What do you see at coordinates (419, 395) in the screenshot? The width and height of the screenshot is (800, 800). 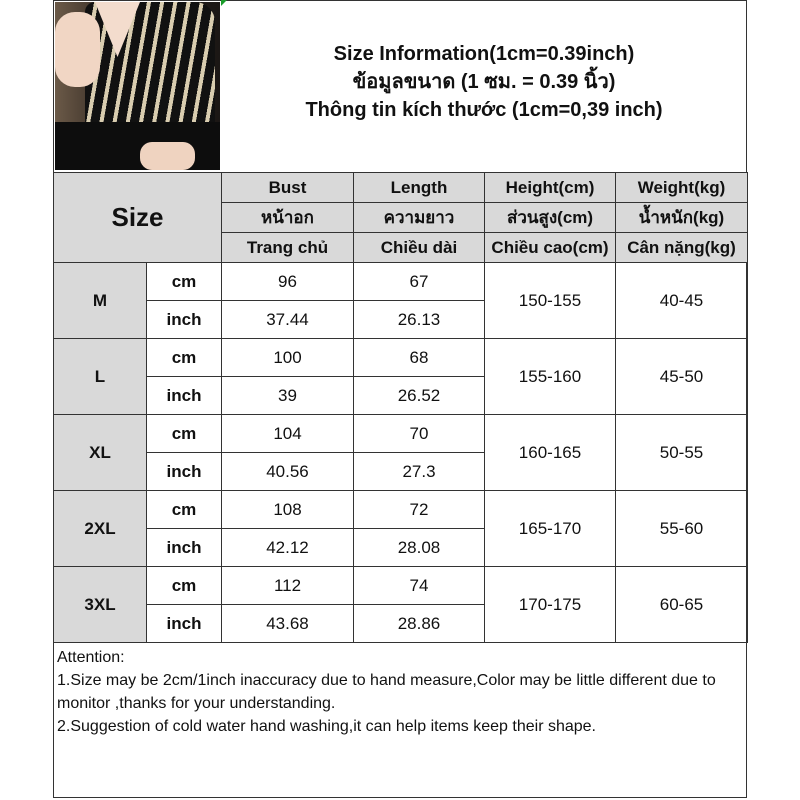 I see `length-inch: 26.52` at bounding box center [419, 395].